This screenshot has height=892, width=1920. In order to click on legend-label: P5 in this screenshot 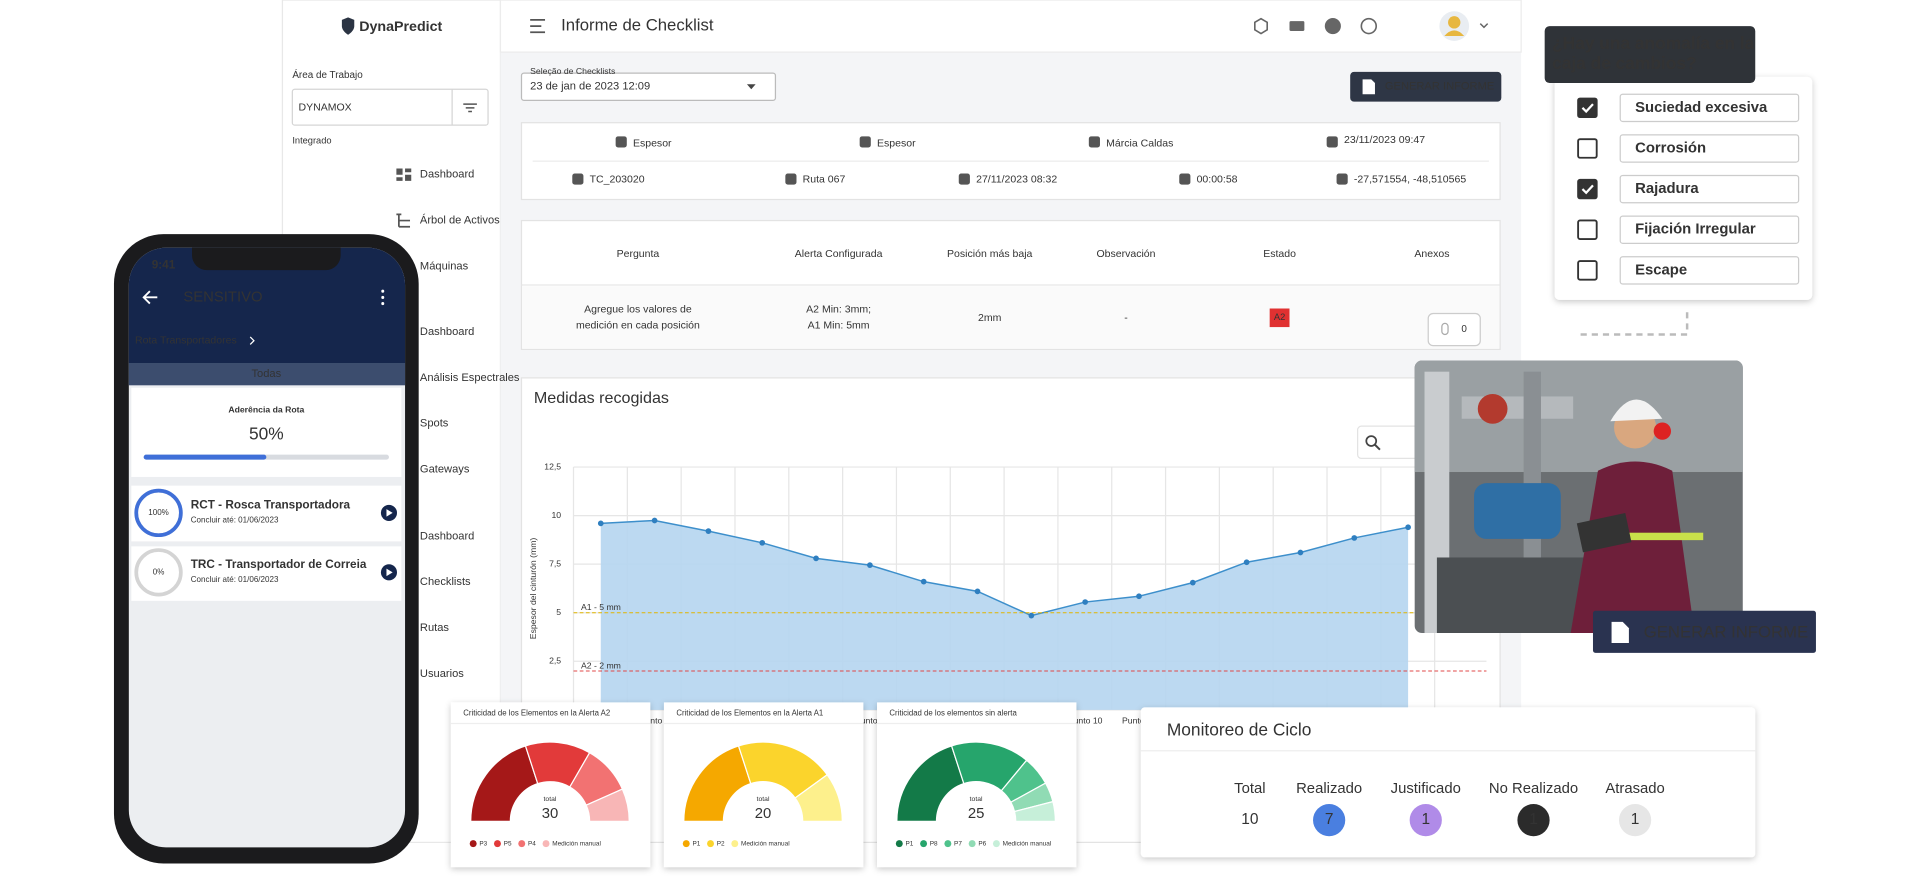, I will do `click(508, 843)`.